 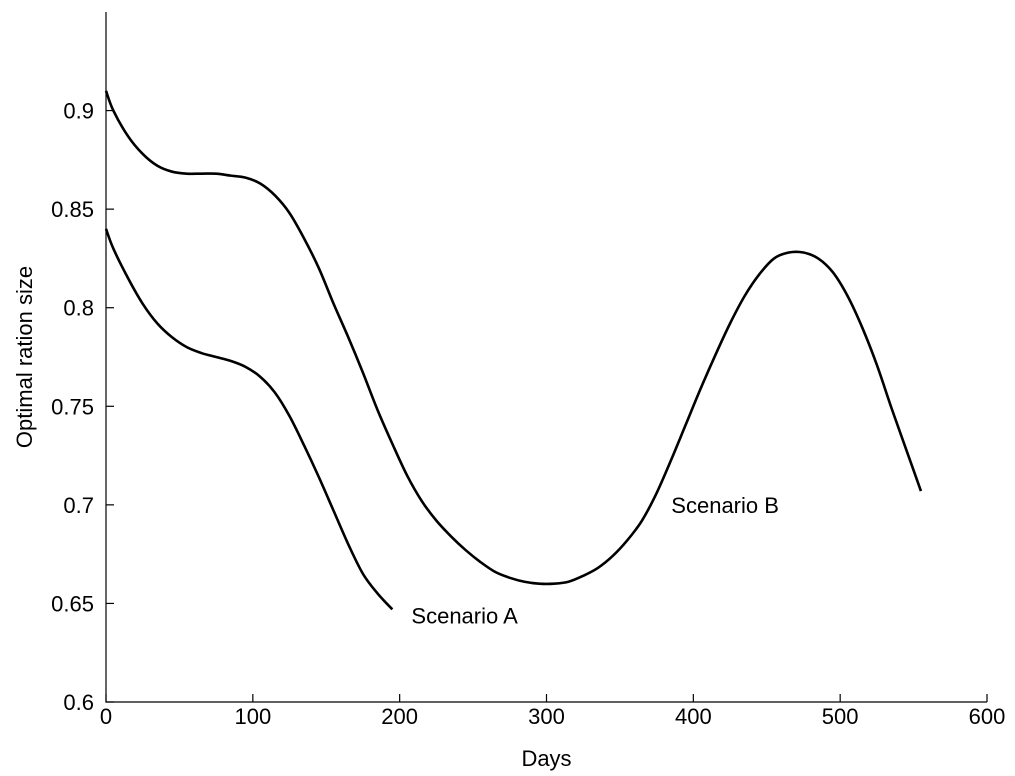 What do you see at coordinates (399, 716) in the screenshot?
I see `x-tick-label: 200` at bounding box center [399, 716].